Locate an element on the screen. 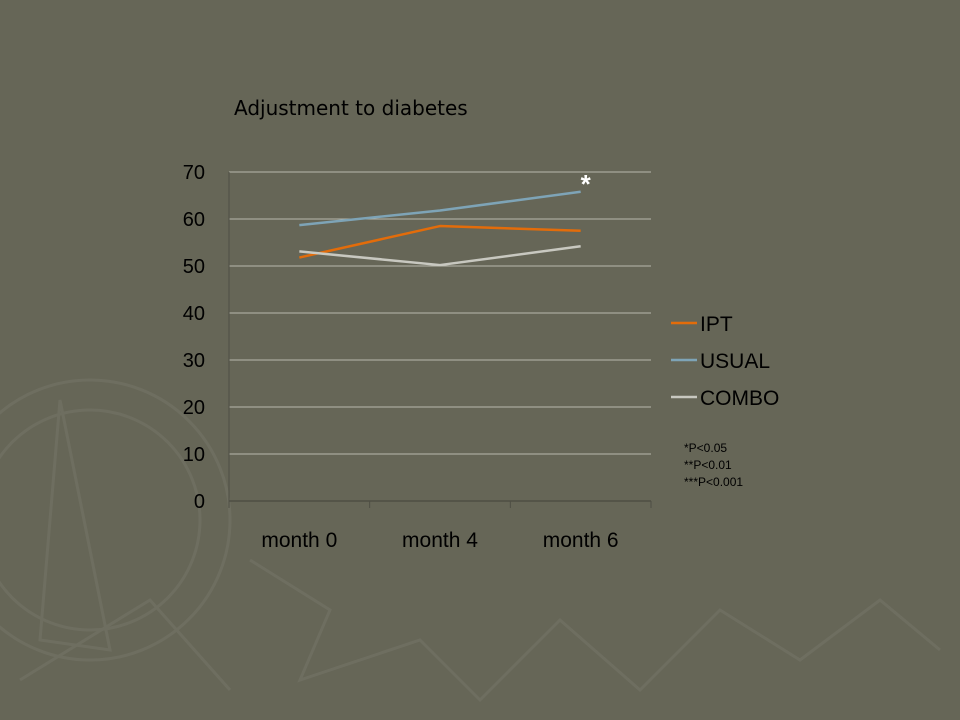  legend-label: USUAL is located at coordinates (735, 361).